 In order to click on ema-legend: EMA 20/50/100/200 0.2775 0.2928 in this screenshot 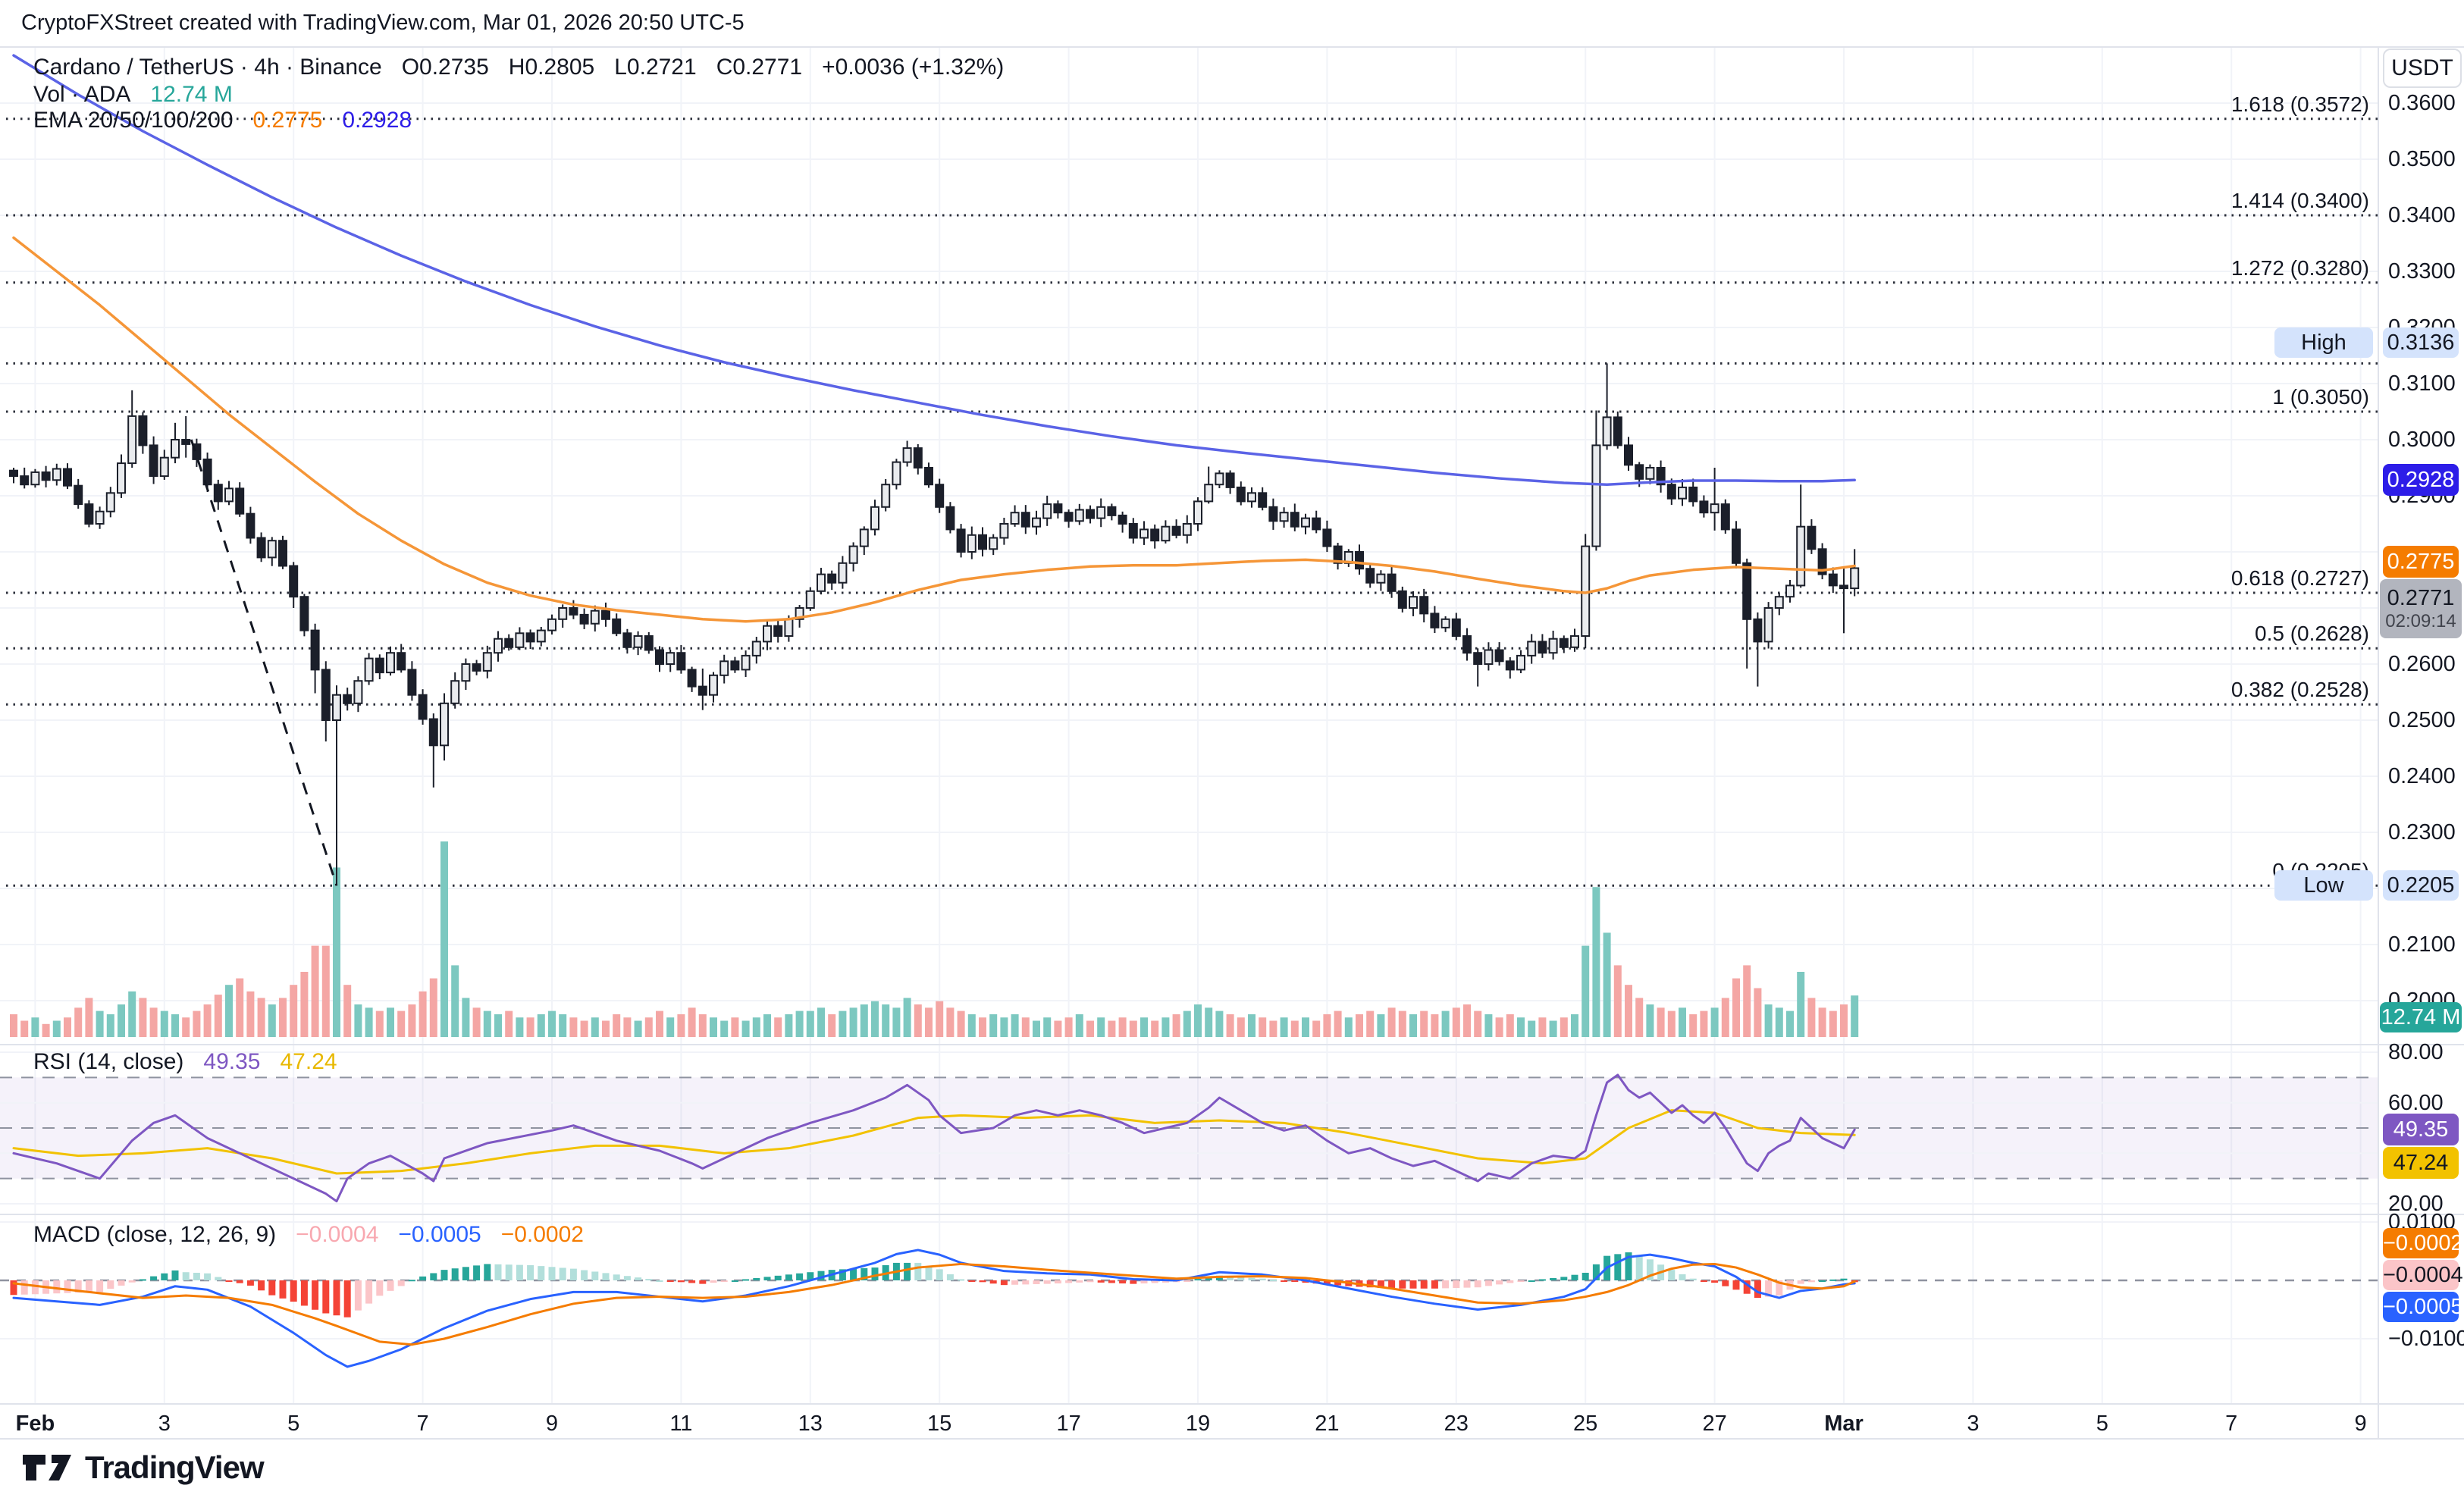, I will do `click(223, 120)`.